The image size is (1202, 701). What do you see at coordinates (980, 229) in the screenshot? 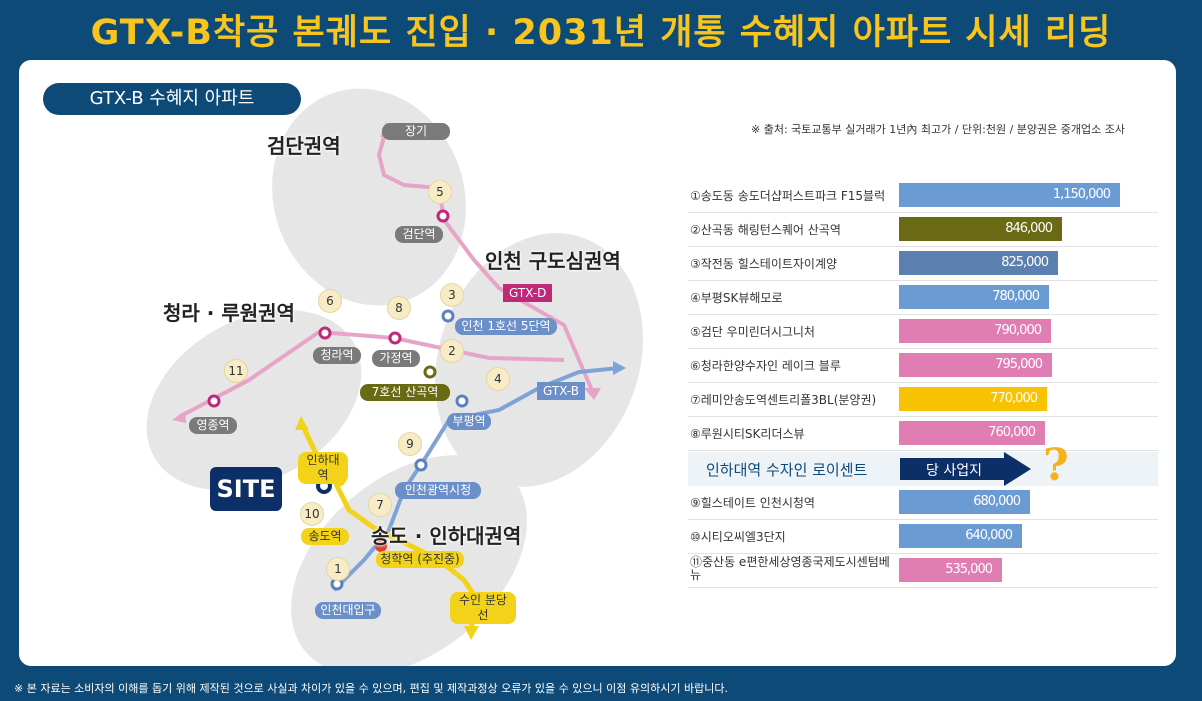
I see `bar: 846,000` at bounding box center [980, 229].